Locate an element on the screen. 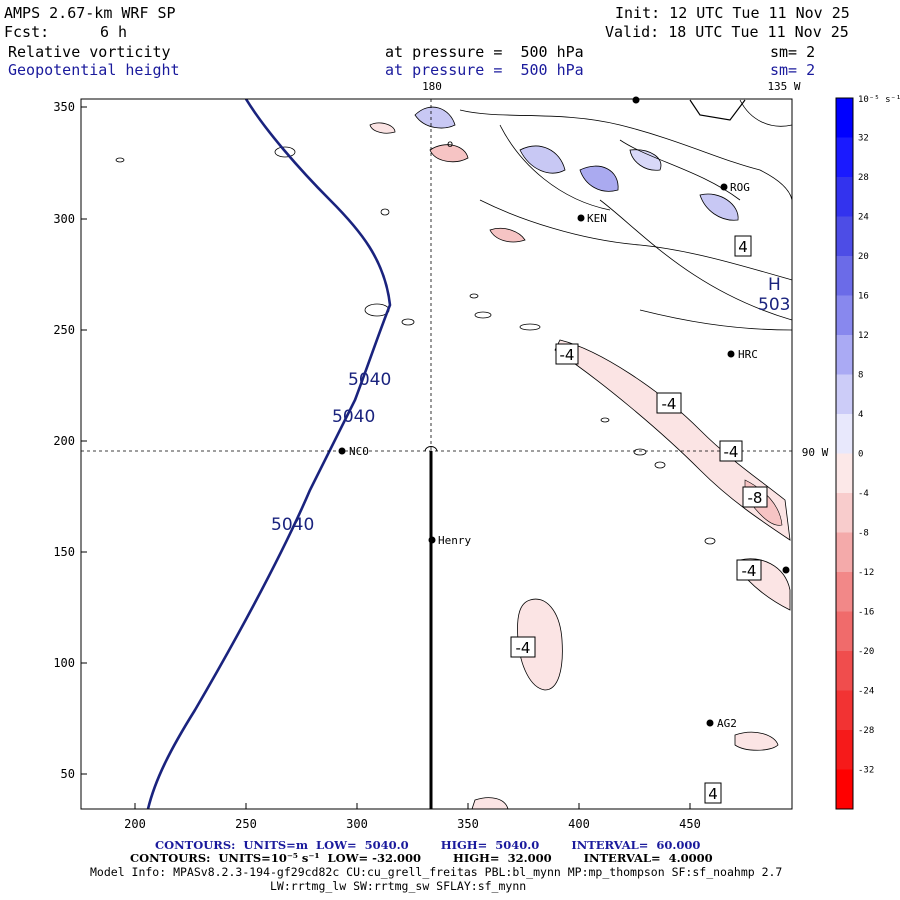  negative-vorticity-blob is located at coordinates (540, 644).